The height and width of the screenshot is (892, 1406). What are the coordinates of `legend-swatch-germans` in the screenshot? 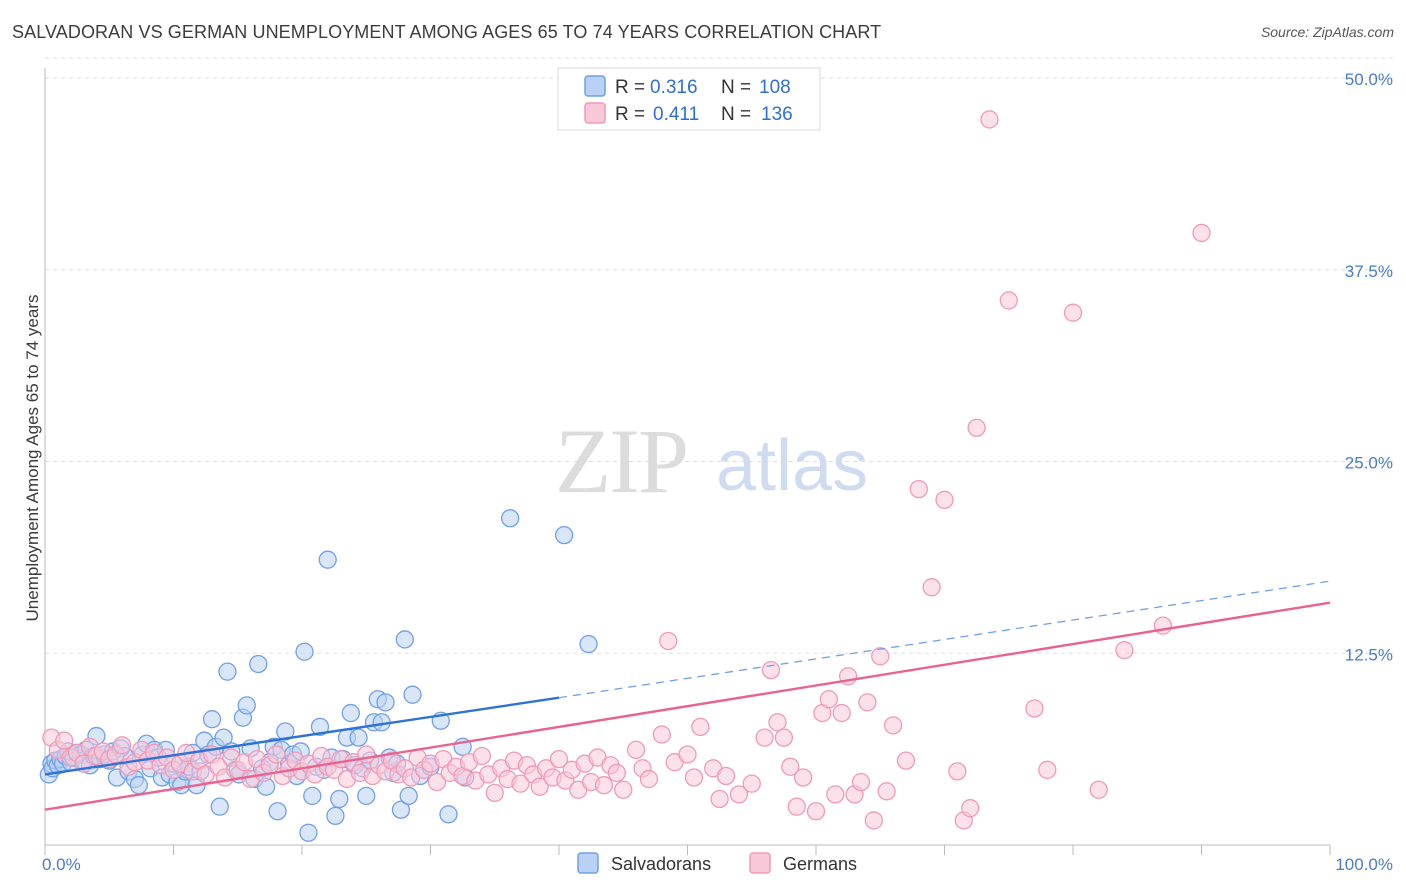 It's located at (595, 113).